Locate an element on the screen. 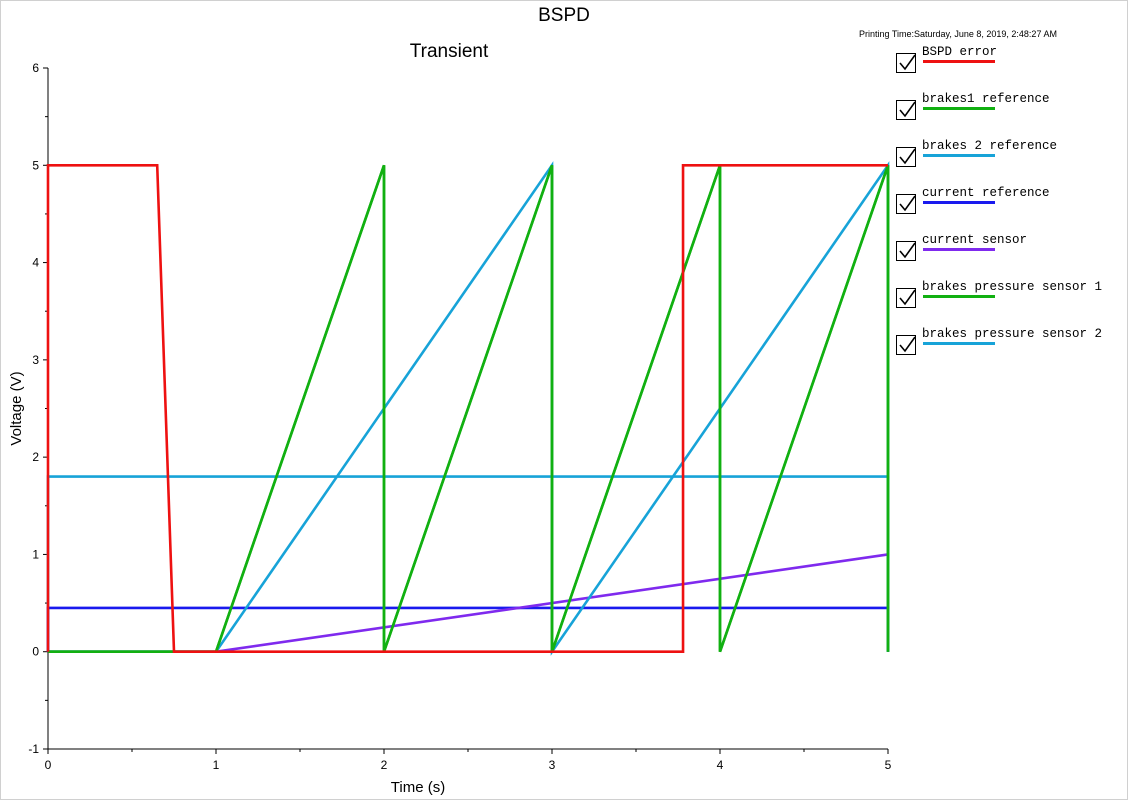 This screenshot has height=800, width=1128. y-tick-label: 1 is located at coordinates (35, 554).